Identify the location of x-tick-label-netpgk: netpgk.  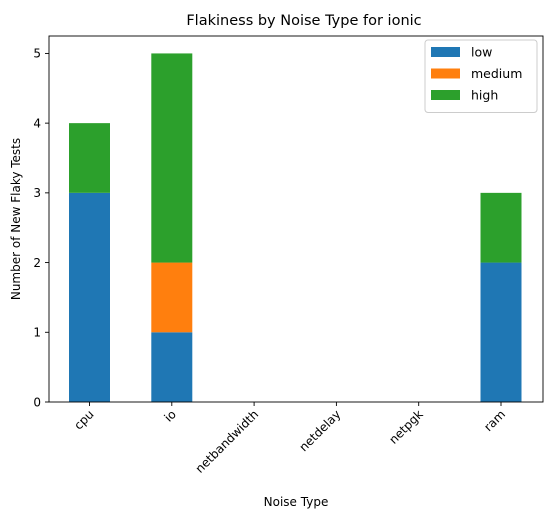
(406, 427).